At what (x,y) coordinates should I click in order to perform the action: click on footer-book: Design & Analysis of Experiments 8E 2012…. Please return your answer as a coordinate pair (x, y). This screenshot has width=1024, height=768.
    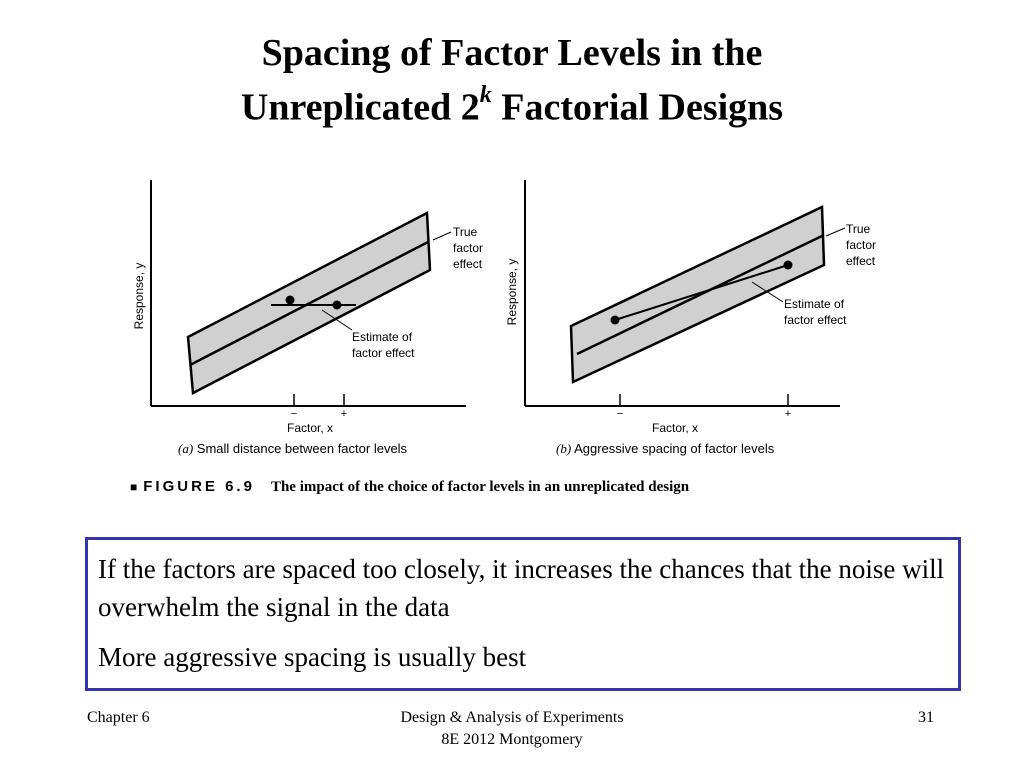
    Looking at the image, I should click on (512, 729).